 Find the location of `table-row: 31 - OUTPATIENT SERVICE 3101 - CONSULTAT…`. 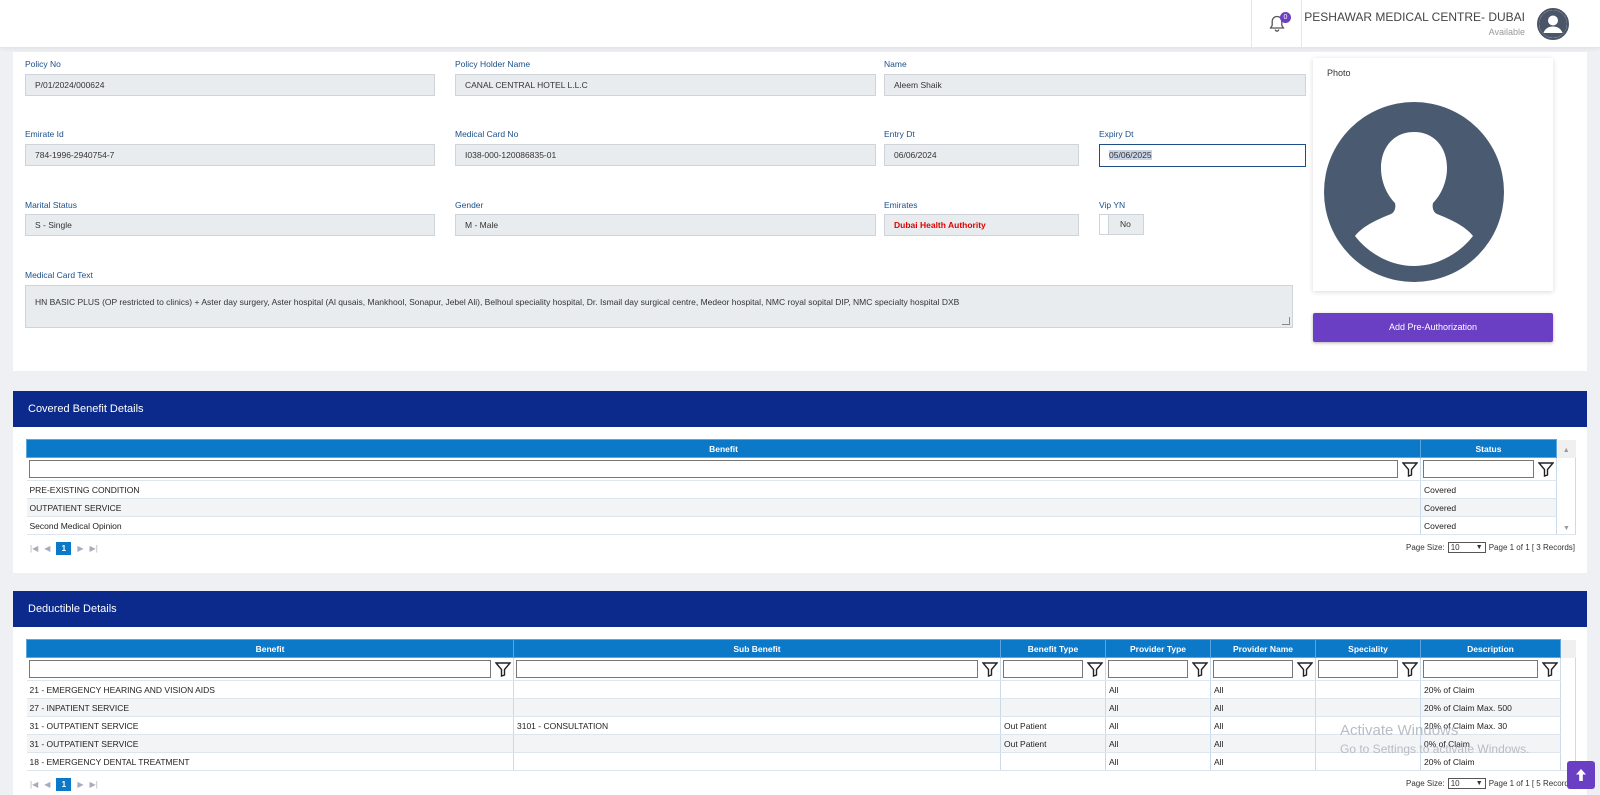

table-row: 31 - OUTPATIENT SERVICE 3101 - CONSULTAT… is located at coordinates (801, 725).